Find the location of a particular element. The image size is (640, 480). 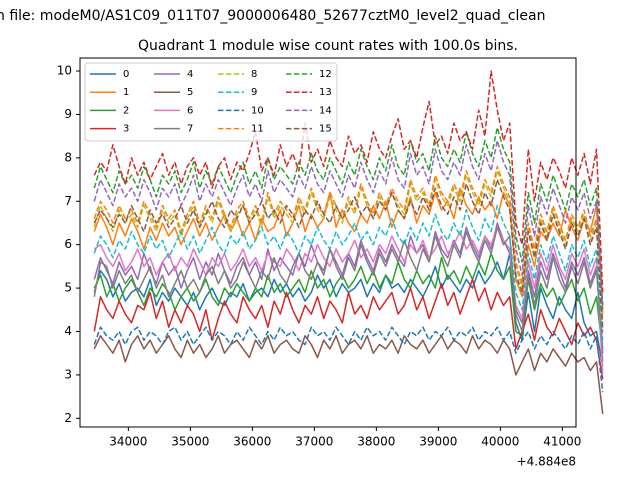

x-tick-label: 39000 is located at coordinates (438, 442).